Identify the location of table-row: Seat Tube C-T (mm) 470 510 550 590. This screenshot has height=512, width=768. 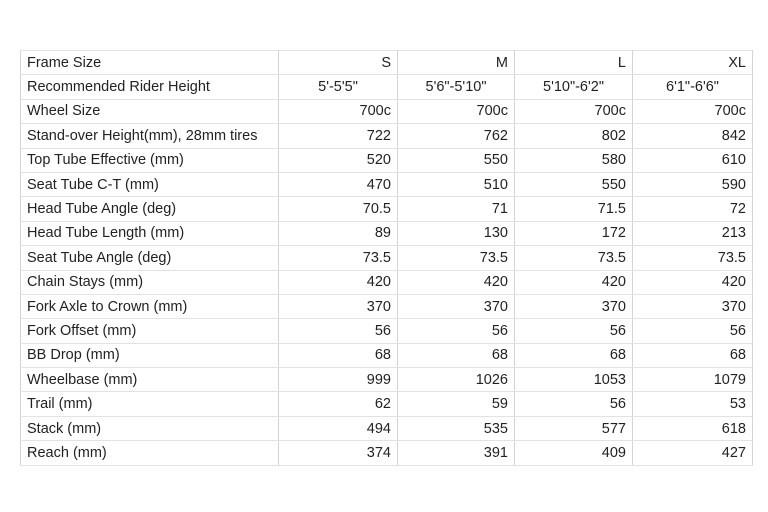
(386, 184).